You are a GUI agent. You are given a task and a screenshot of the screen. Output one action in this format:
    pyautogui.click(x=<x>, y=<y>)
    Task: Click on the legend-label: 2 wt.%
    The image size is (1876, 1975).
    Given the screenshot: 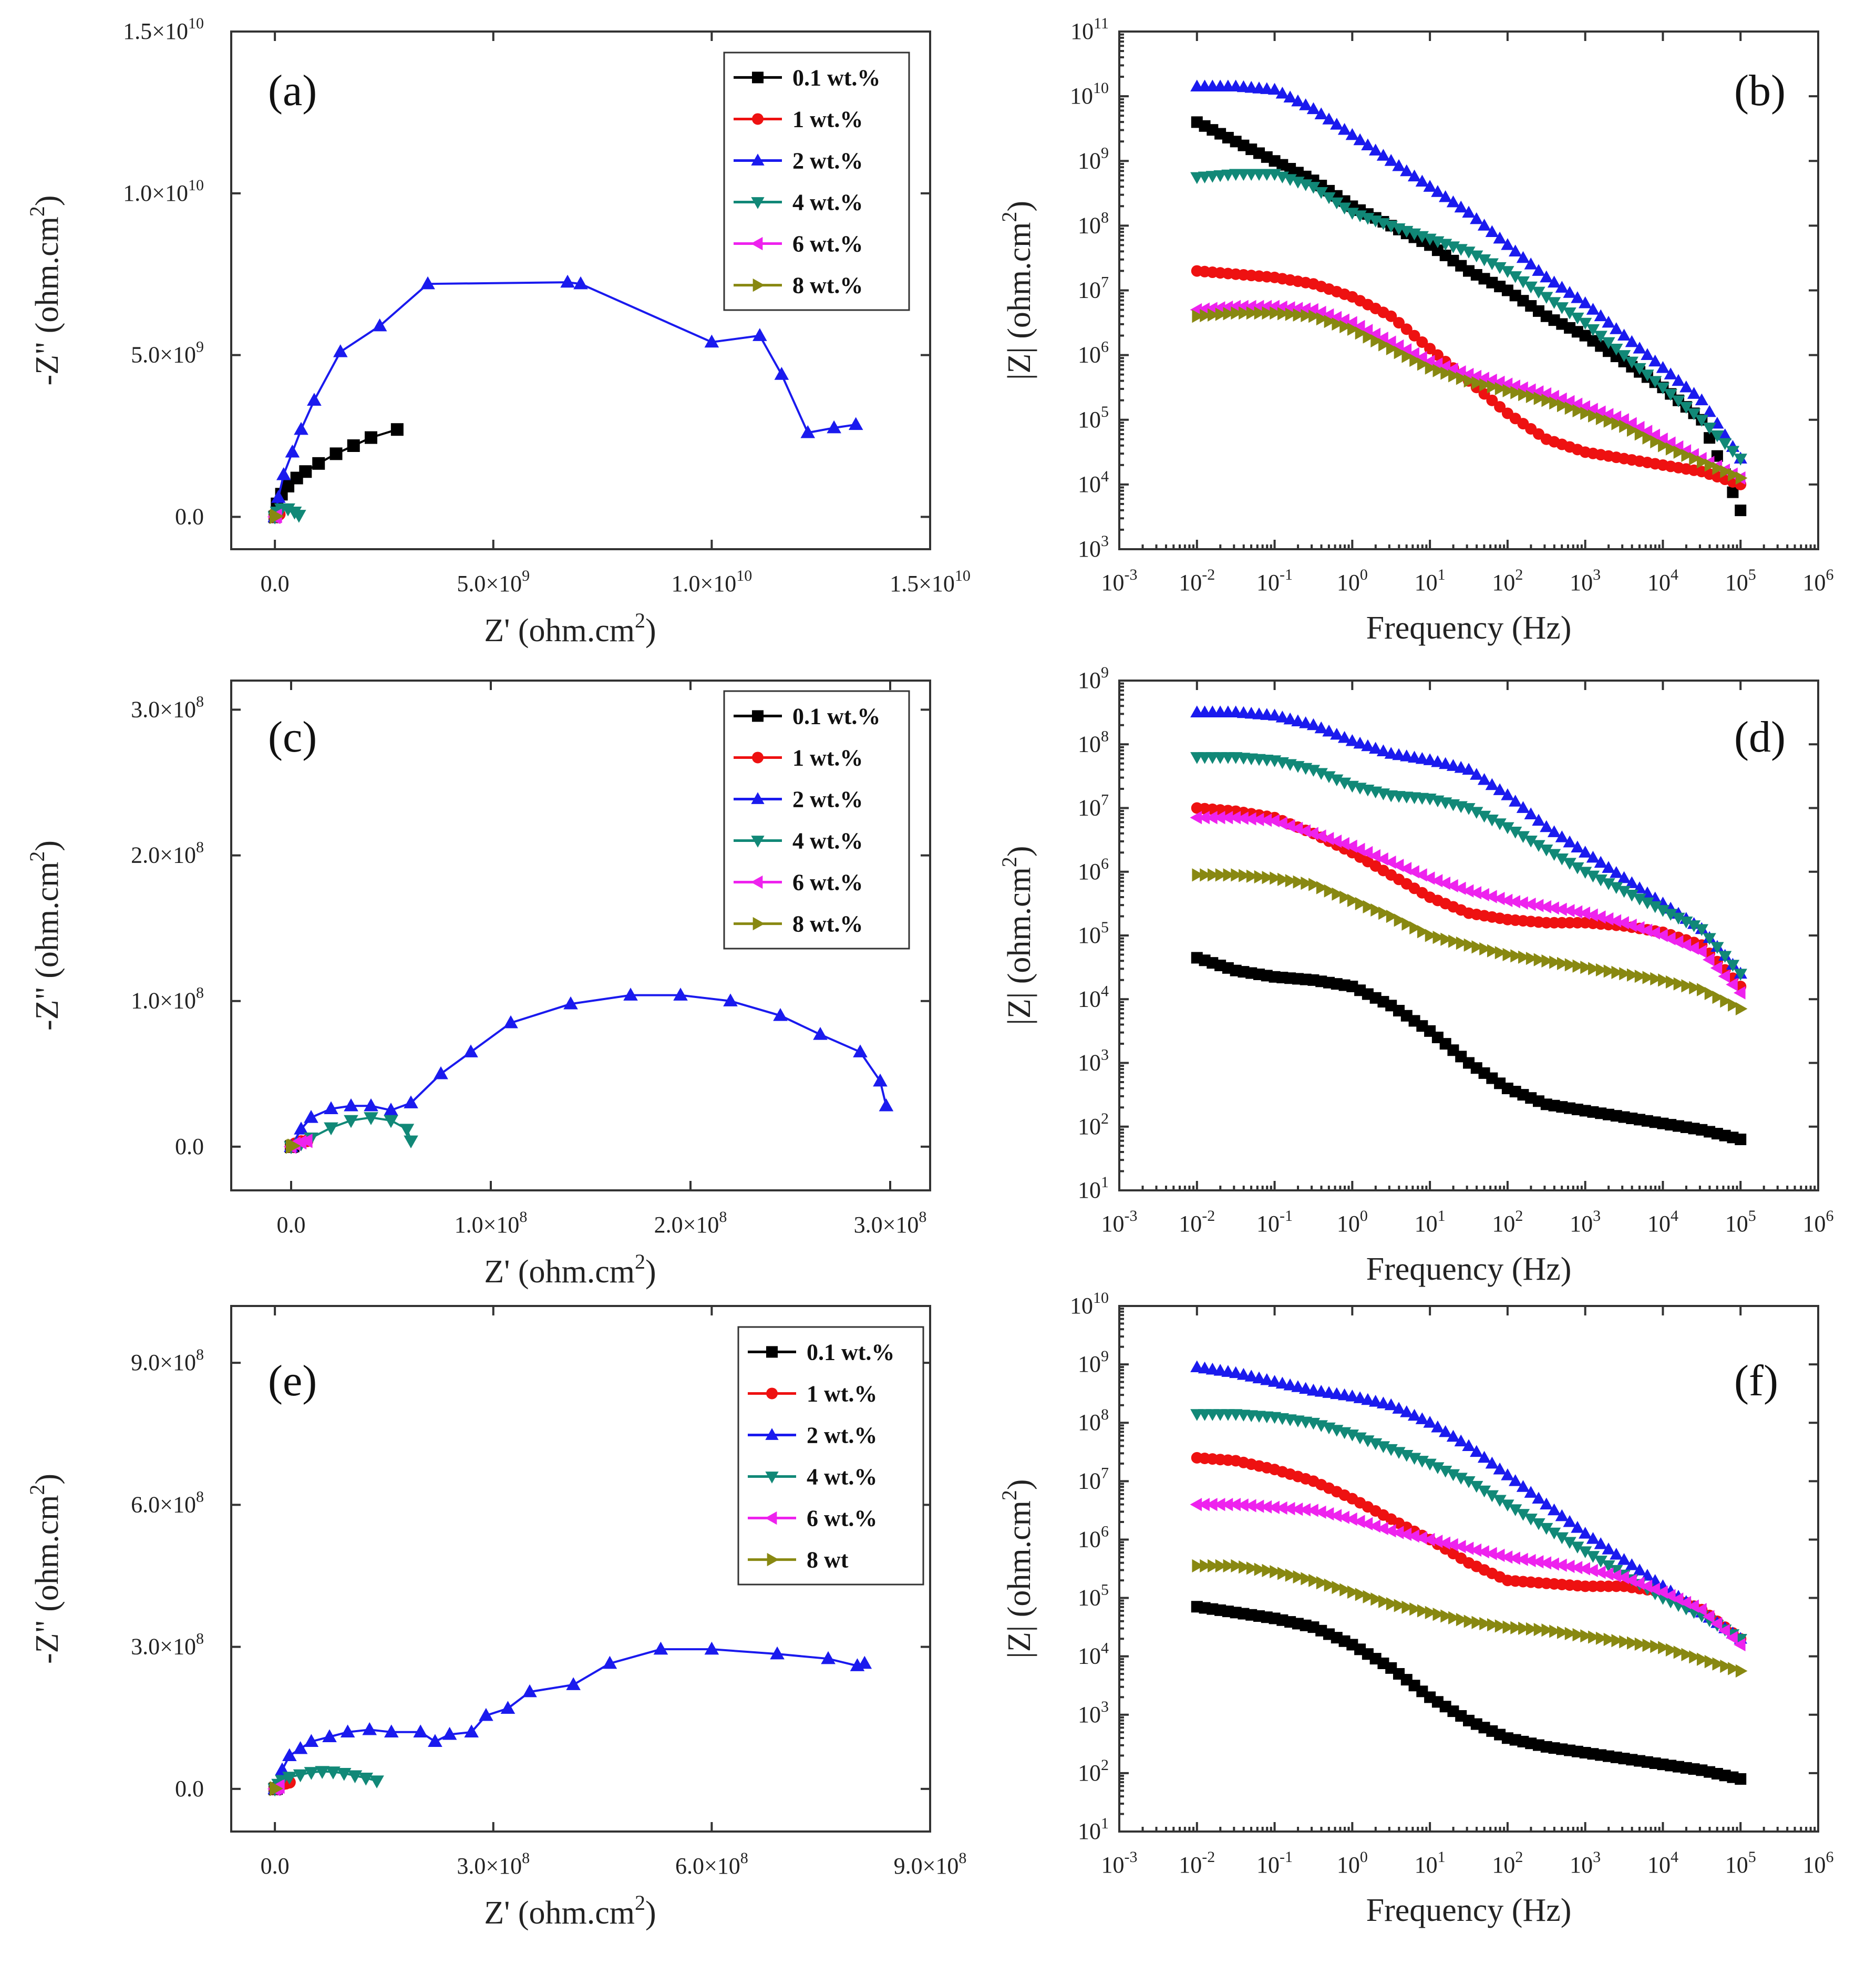 What is the action you would take?
    pyautogui.click(x=827, y=160)
    